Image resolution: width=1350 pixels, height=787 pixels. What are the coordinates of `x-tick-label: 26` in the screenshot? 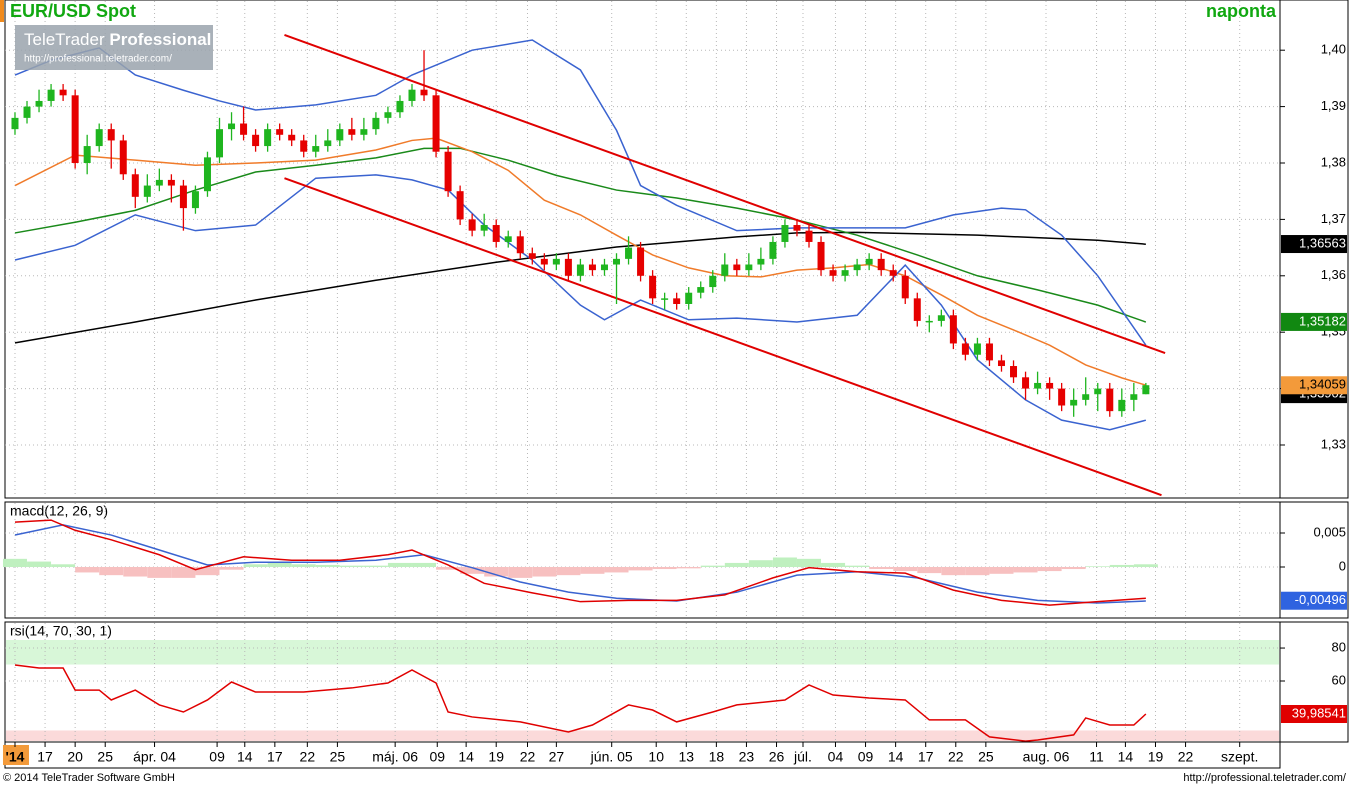 It's located at (777, 757).